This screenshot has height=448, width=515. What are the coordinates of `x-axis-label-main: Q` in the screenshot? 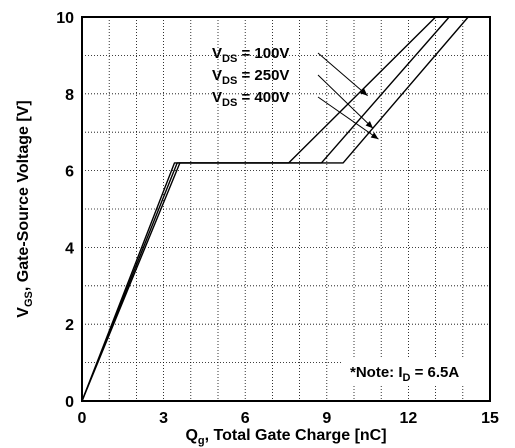 It's located at (191, 435).